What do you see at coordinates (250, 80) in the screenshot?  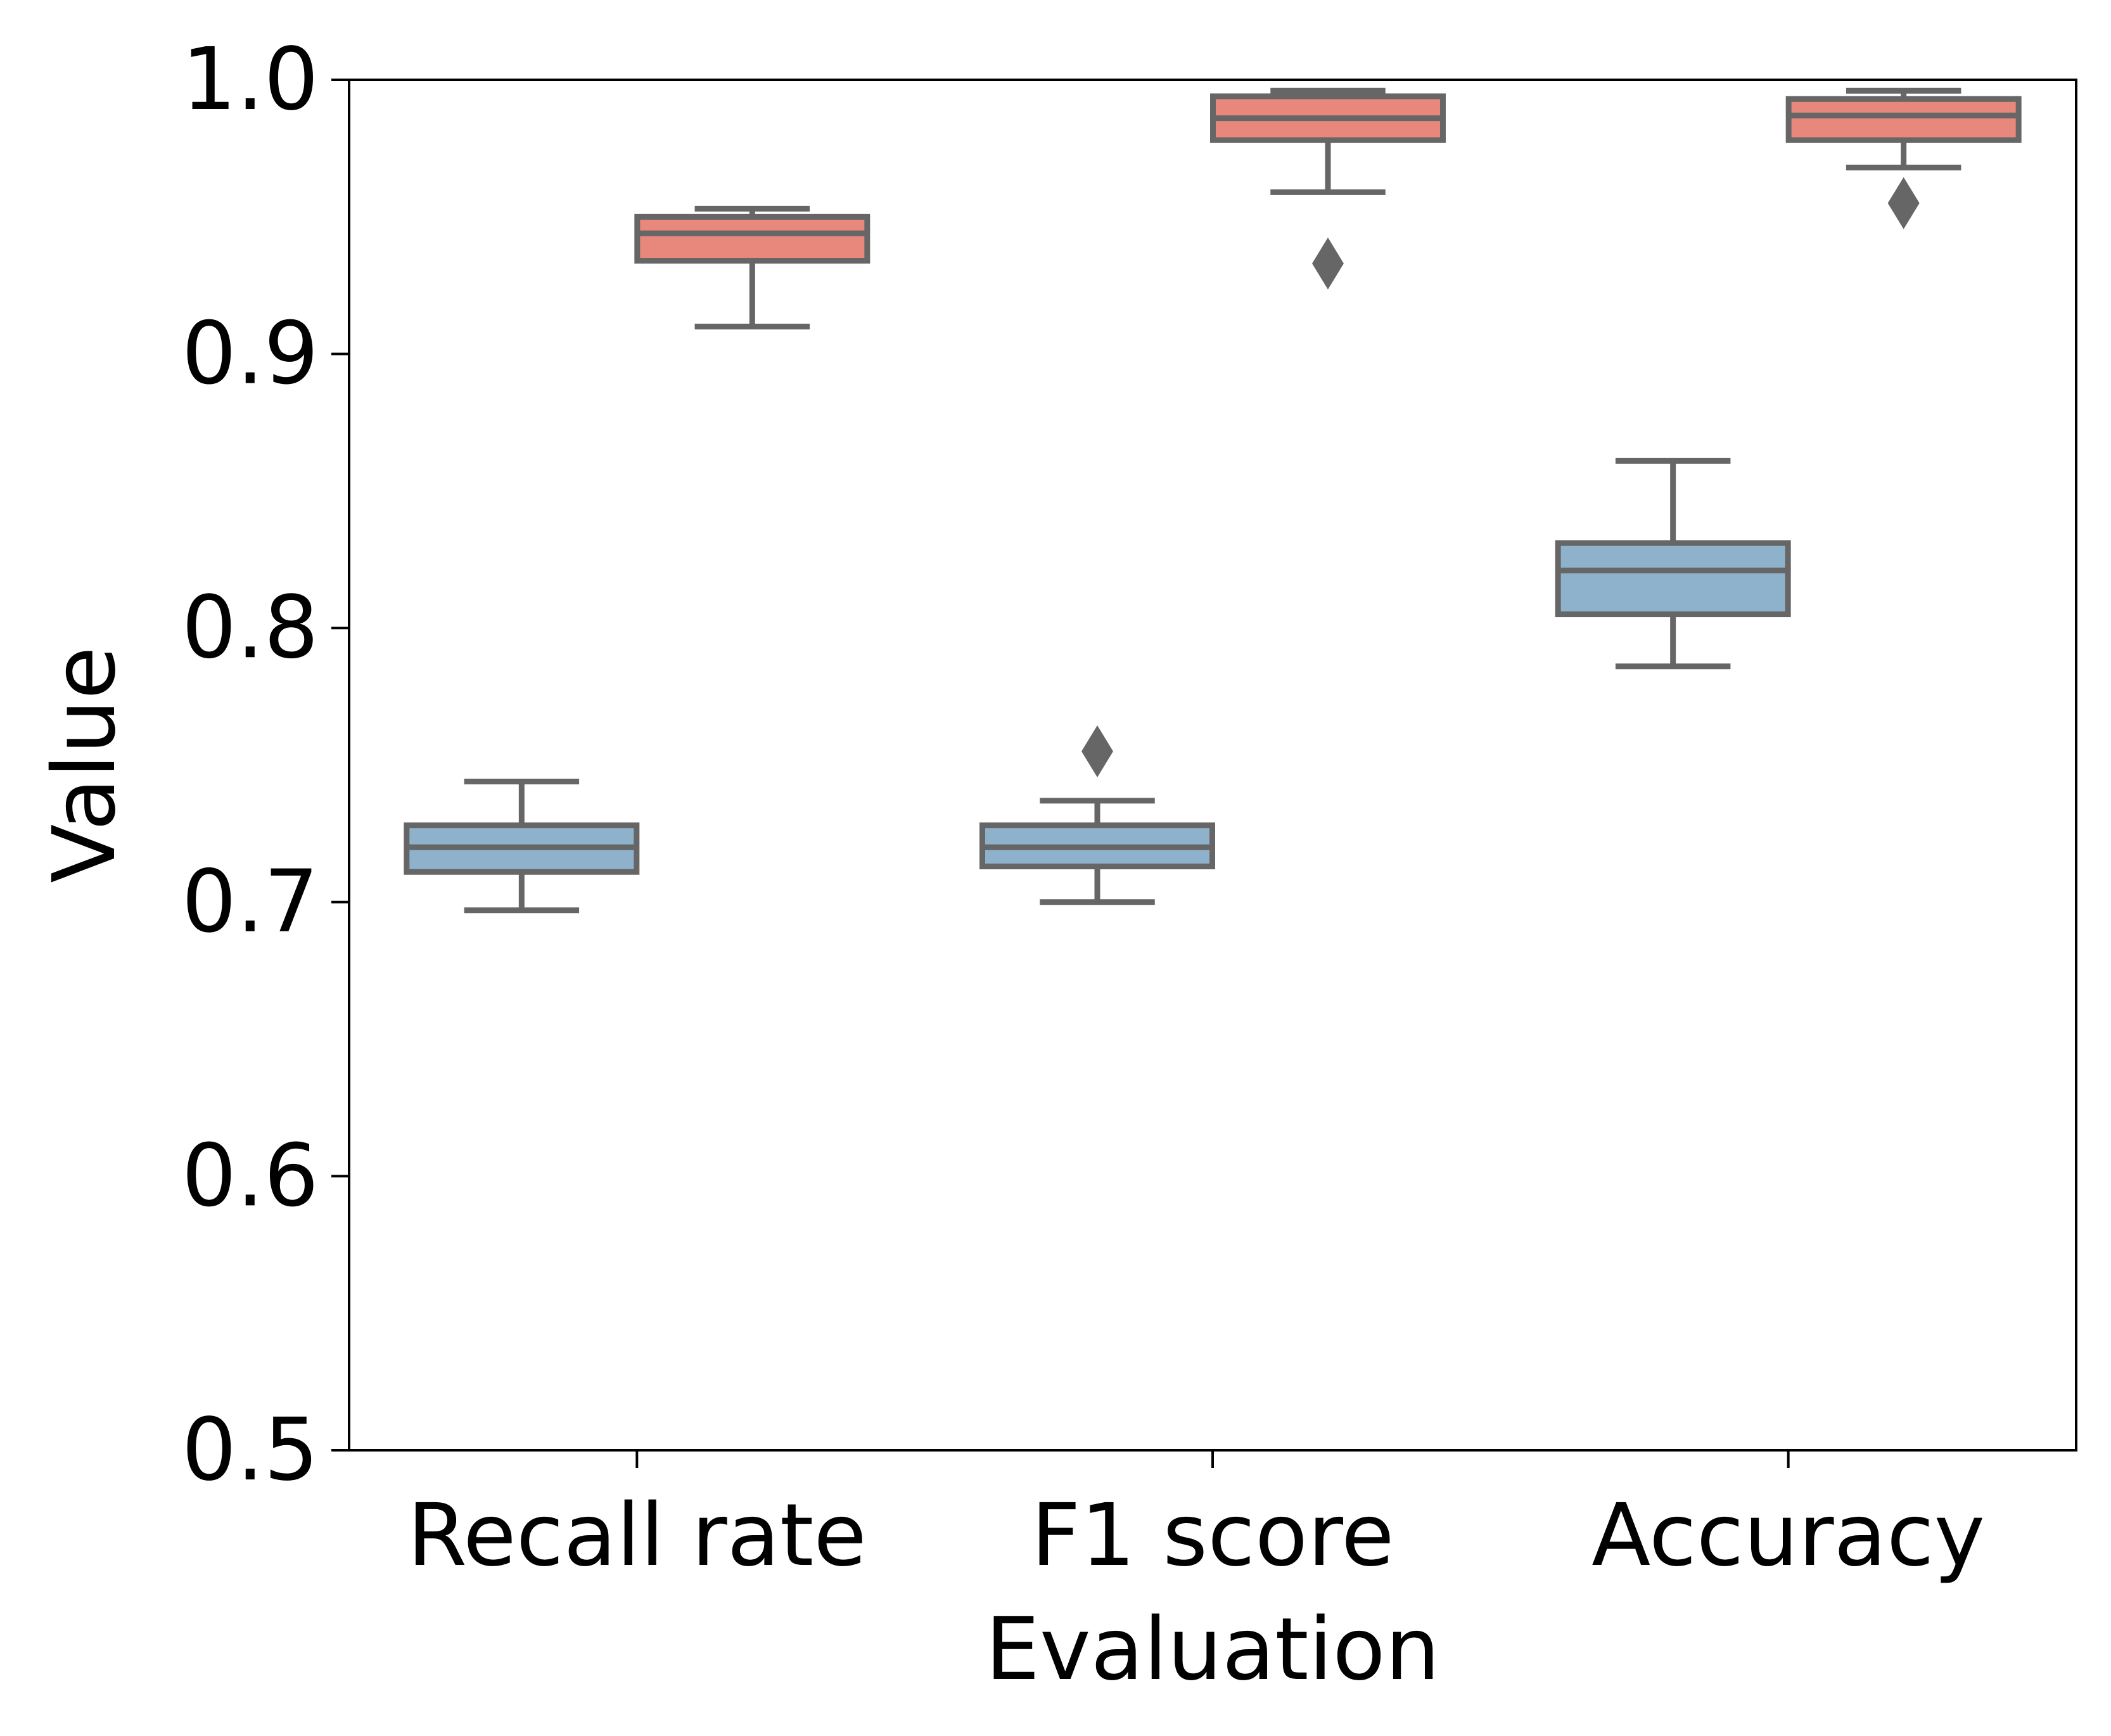 I see `y-tick-label: 1.0` at bounding box center [250, 80].